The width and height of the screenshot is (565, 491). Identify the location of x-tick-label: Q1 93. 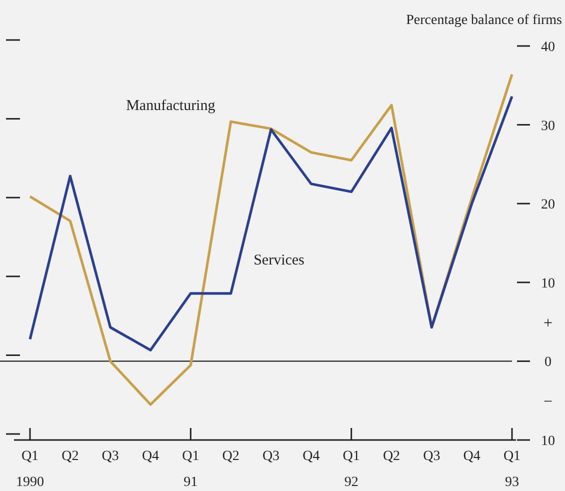
(512, 469).